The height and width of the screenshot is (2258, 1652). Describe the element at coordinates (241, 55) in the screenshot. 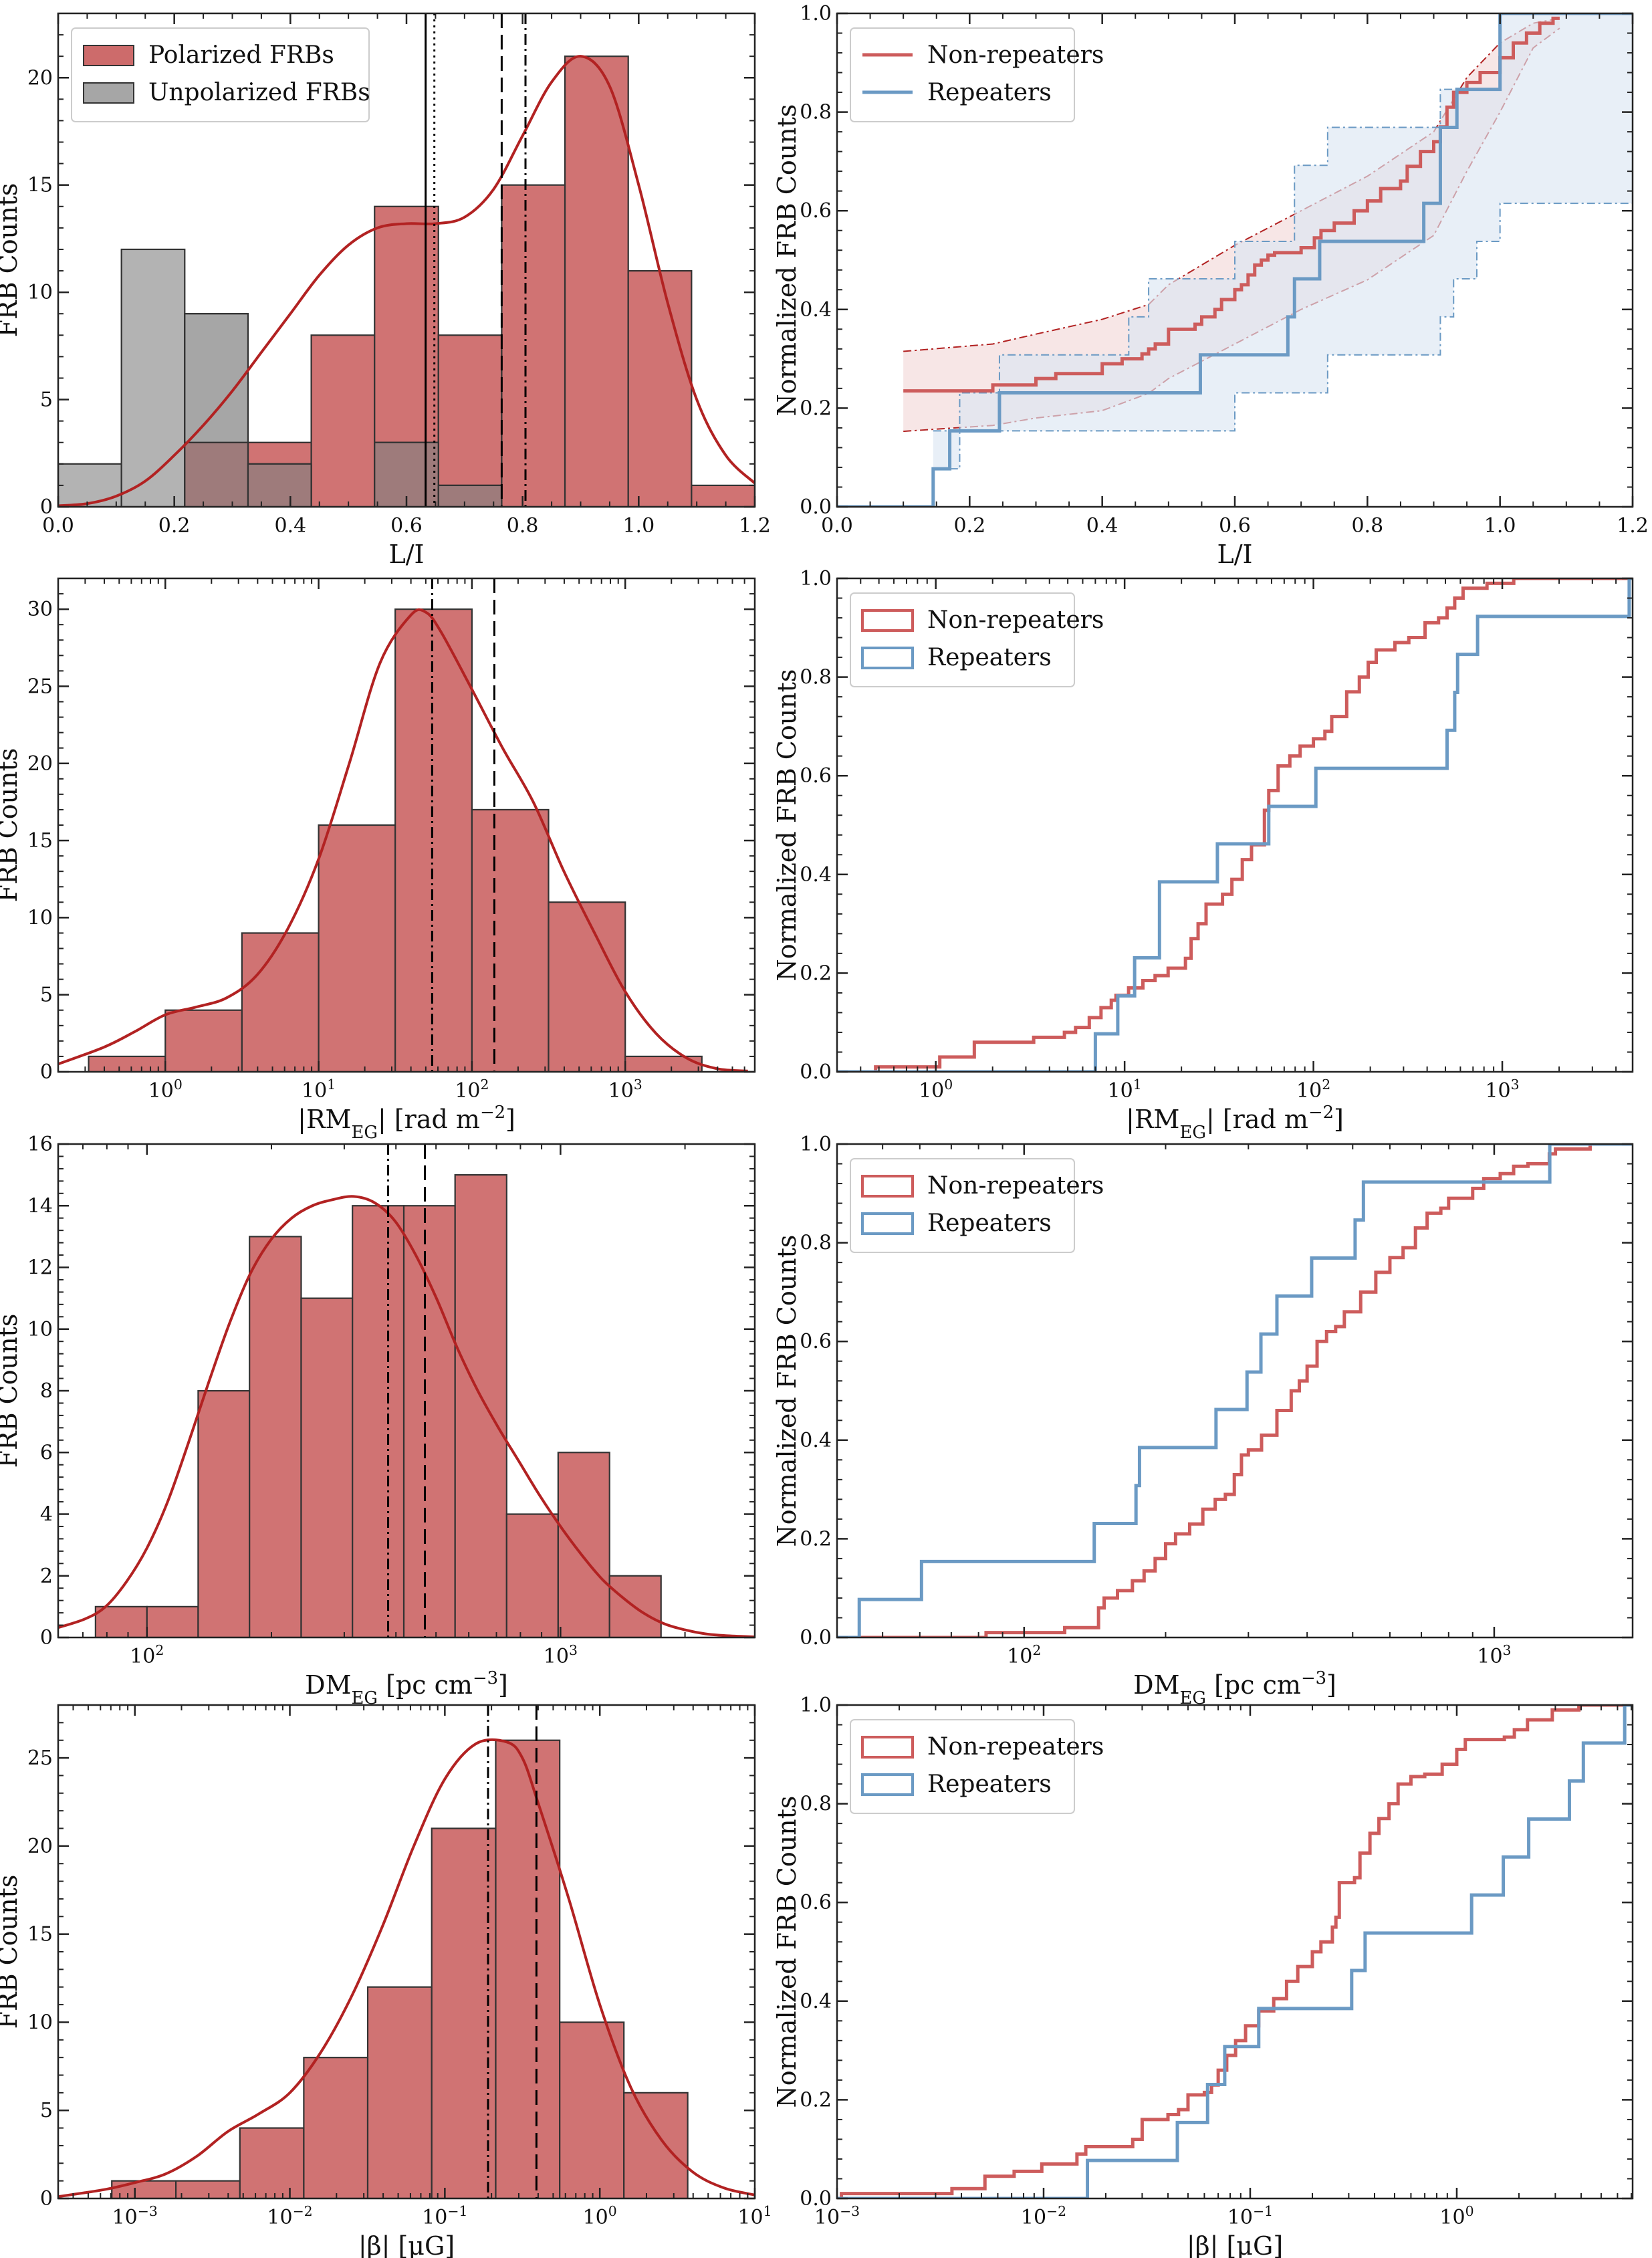

I see `legend-label-polarized: Polarized FRBs` at that location.